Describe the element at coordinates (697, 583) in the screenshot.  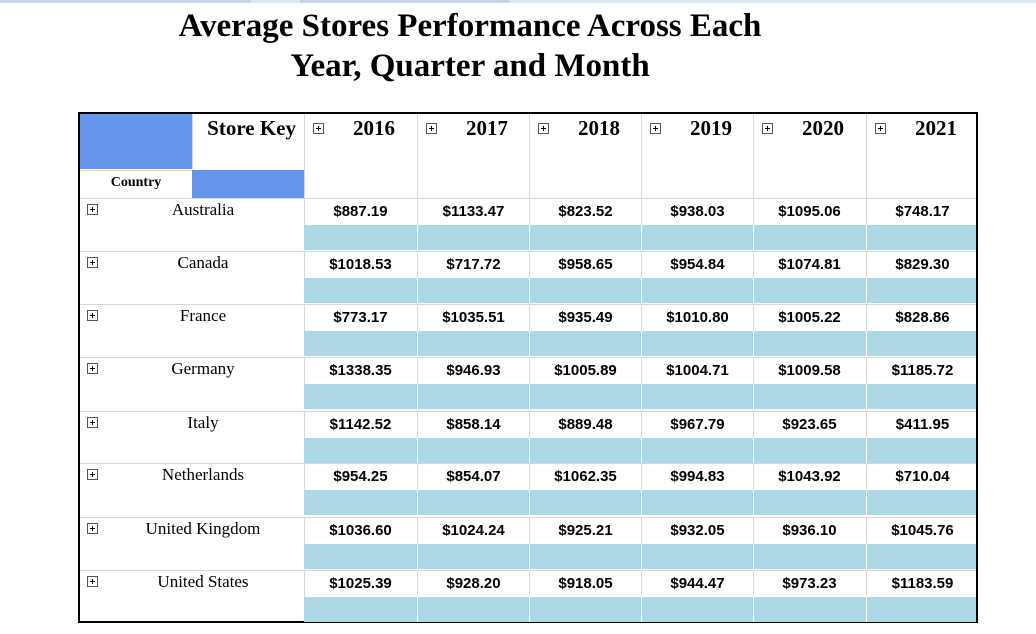
I see `value-cell: $944.47` at that location.